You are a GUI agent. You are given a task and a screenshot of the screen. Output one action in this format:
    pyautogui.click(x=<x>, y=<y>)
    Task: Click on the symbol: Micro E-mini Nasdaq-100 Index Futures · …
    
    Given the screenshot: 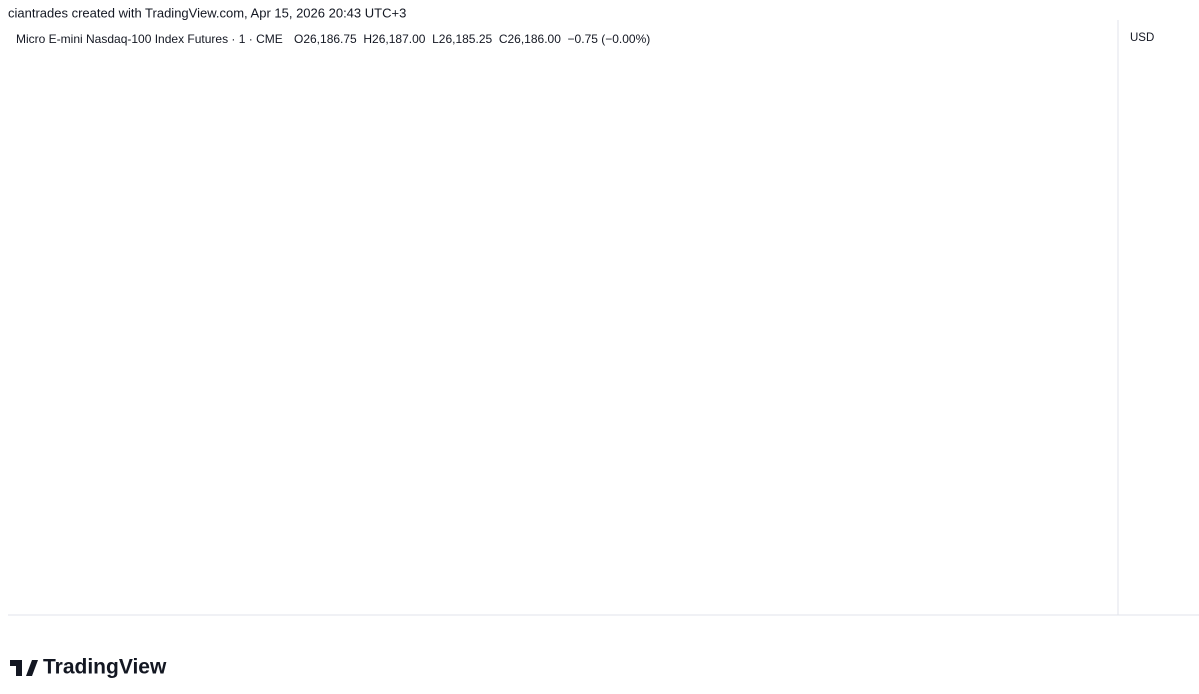 What is the action you would take?
    pyautogui.click(x=149, y=39)
    